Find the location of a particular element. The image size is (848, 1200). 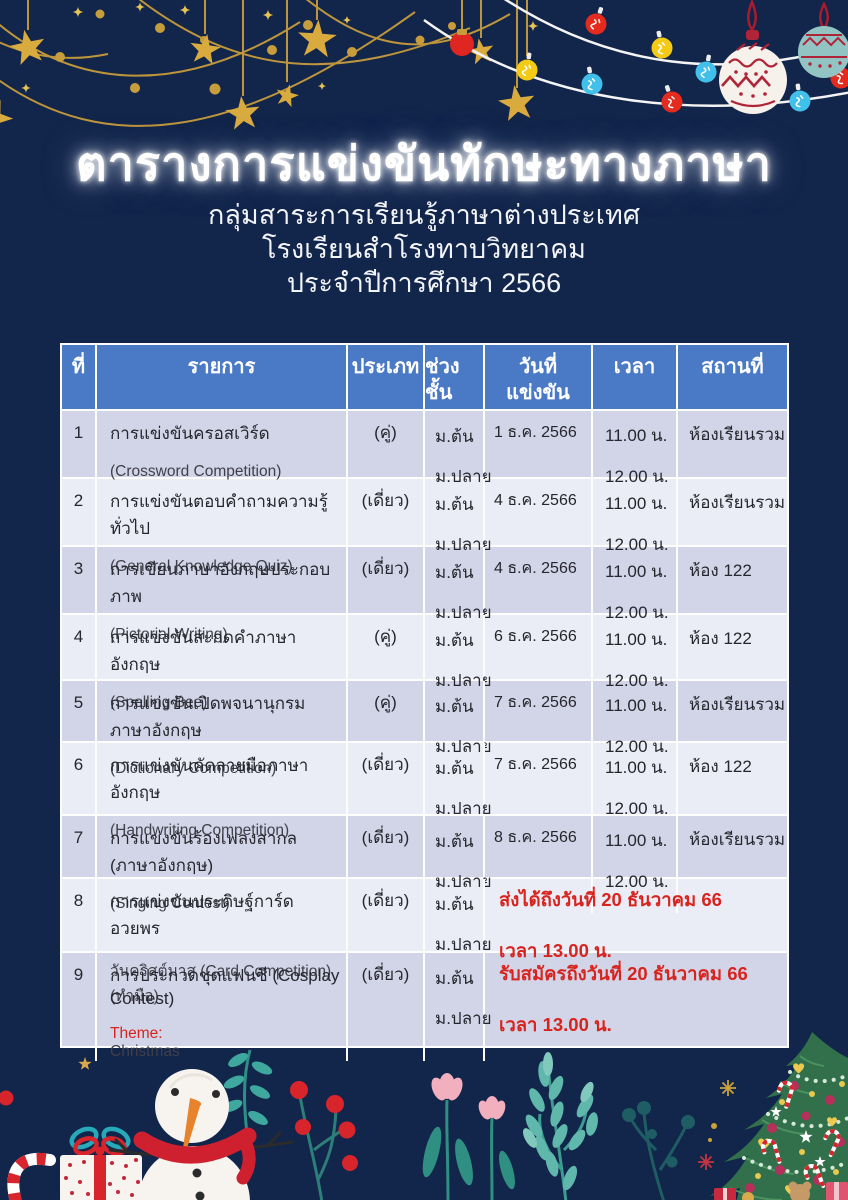

gift-box is located at coordinates (101, 1163).